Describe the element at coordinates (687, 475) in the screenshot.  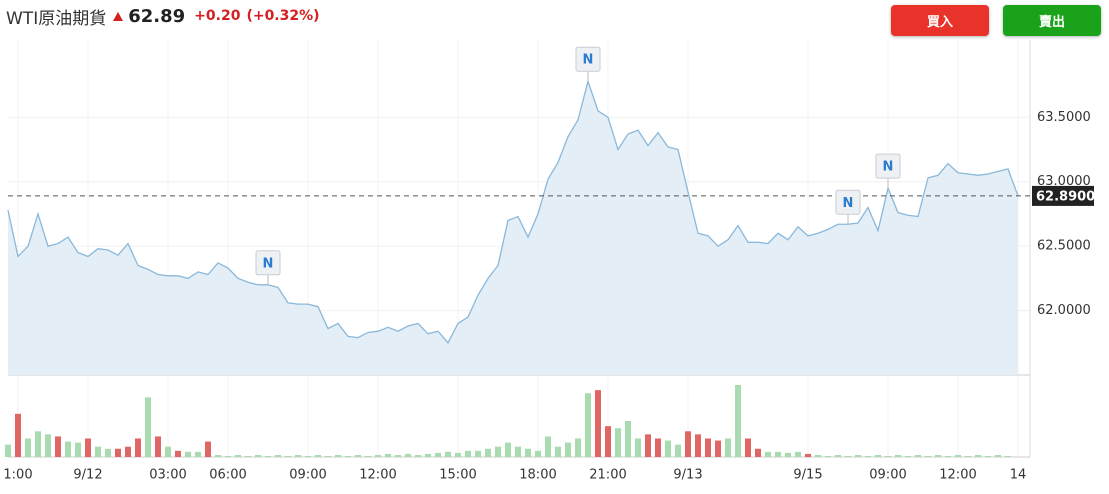
I see `x-tick-label: 9/13` at that location.